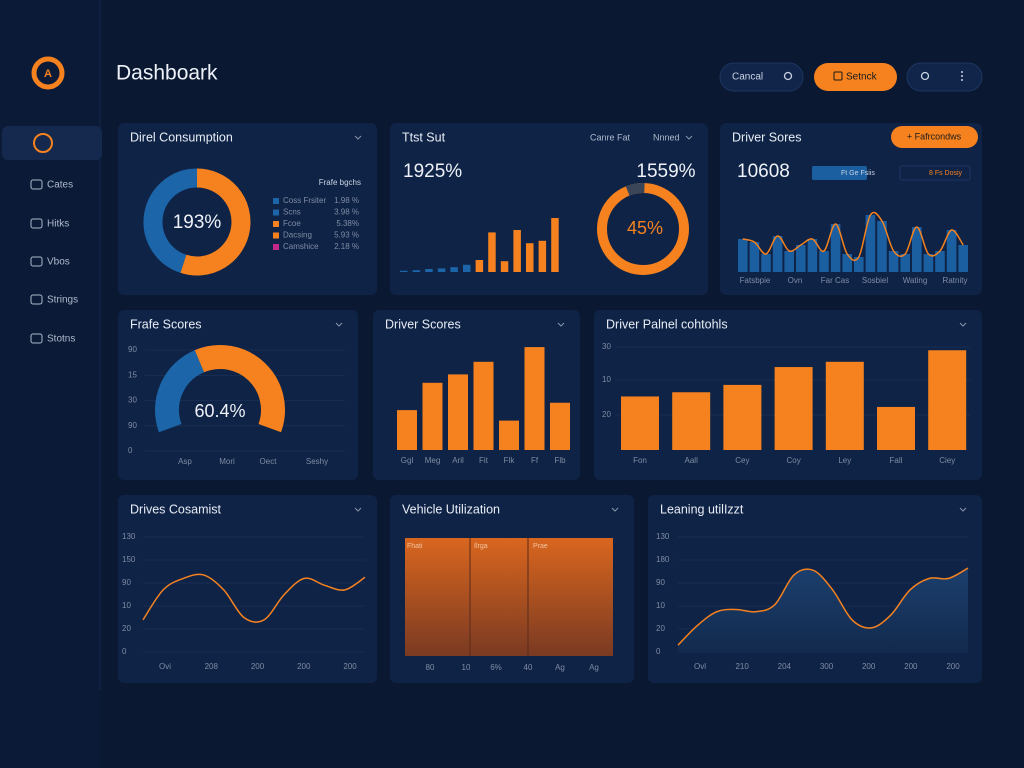  I want to click on ring-gap, so click(635, 189).